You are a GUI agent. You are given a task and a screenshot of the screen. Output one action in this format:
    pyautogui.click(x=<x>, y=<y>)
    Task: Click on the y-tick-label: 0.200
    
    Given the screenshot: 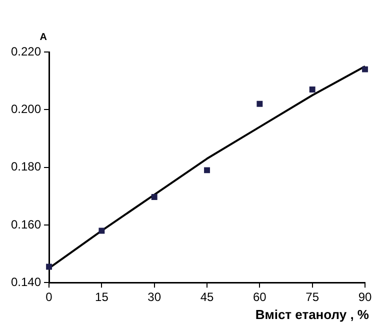 What is the action you would take?
    pyautogui.click(x=26, y=109)
    